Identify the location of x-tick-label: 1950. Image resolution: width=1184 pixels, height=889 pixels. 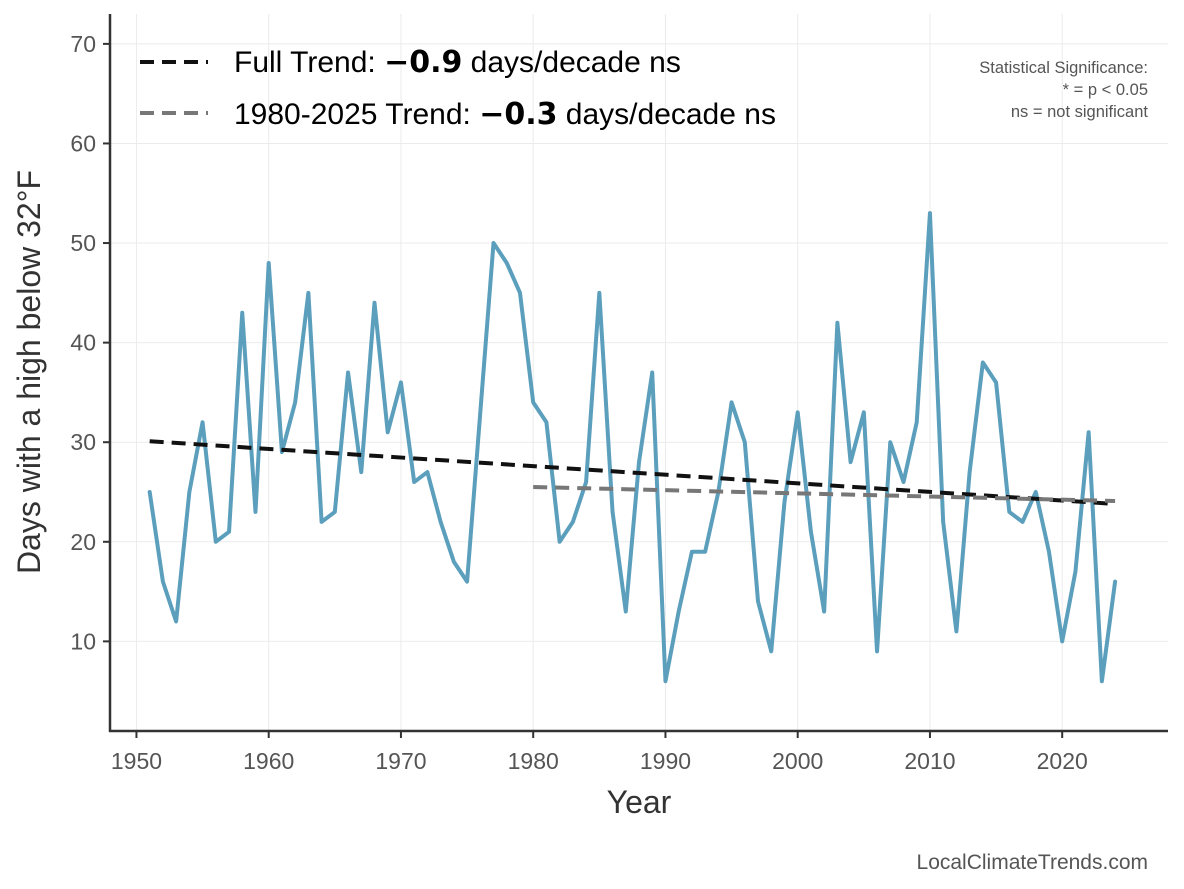
(136, 761).